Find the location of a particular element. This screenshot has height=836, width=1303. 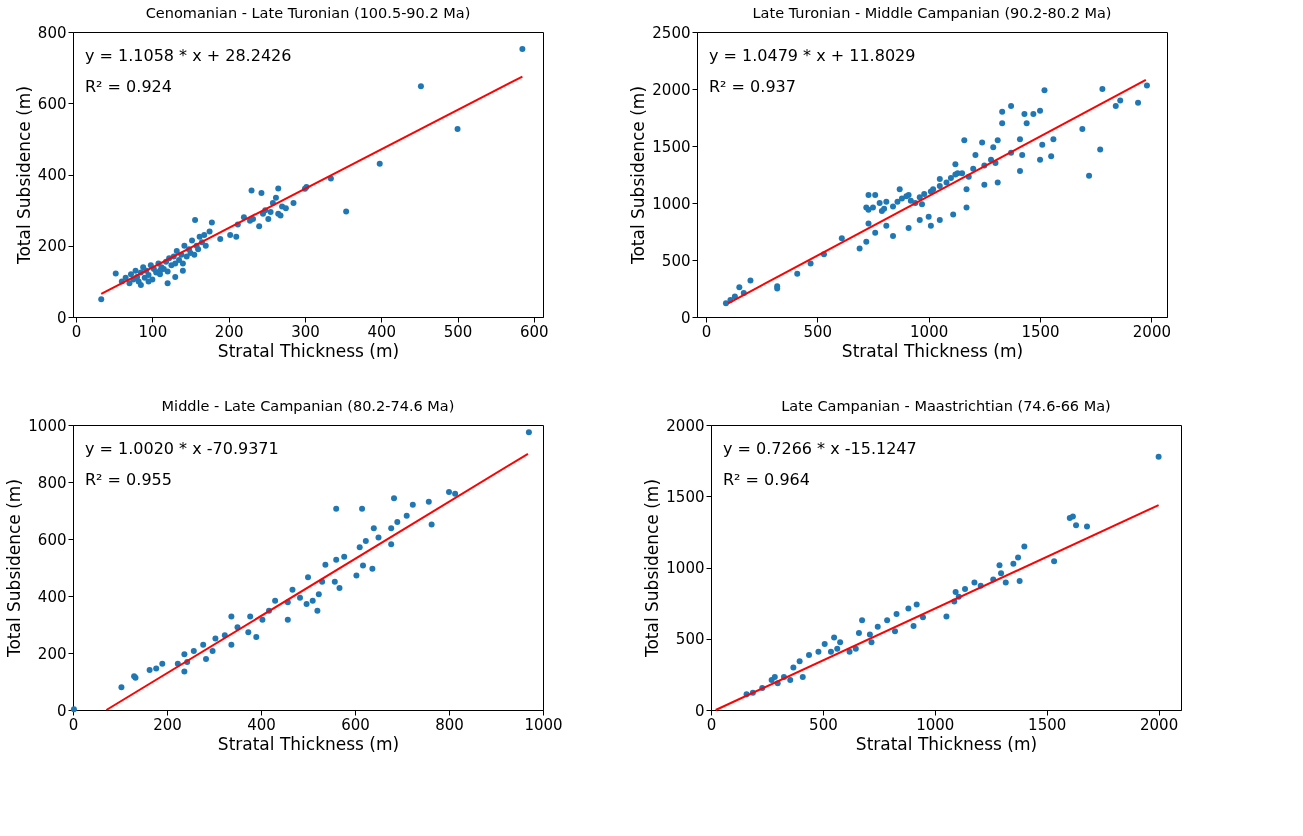

x-tick-label: 300 is located at coordinates (305, 331).